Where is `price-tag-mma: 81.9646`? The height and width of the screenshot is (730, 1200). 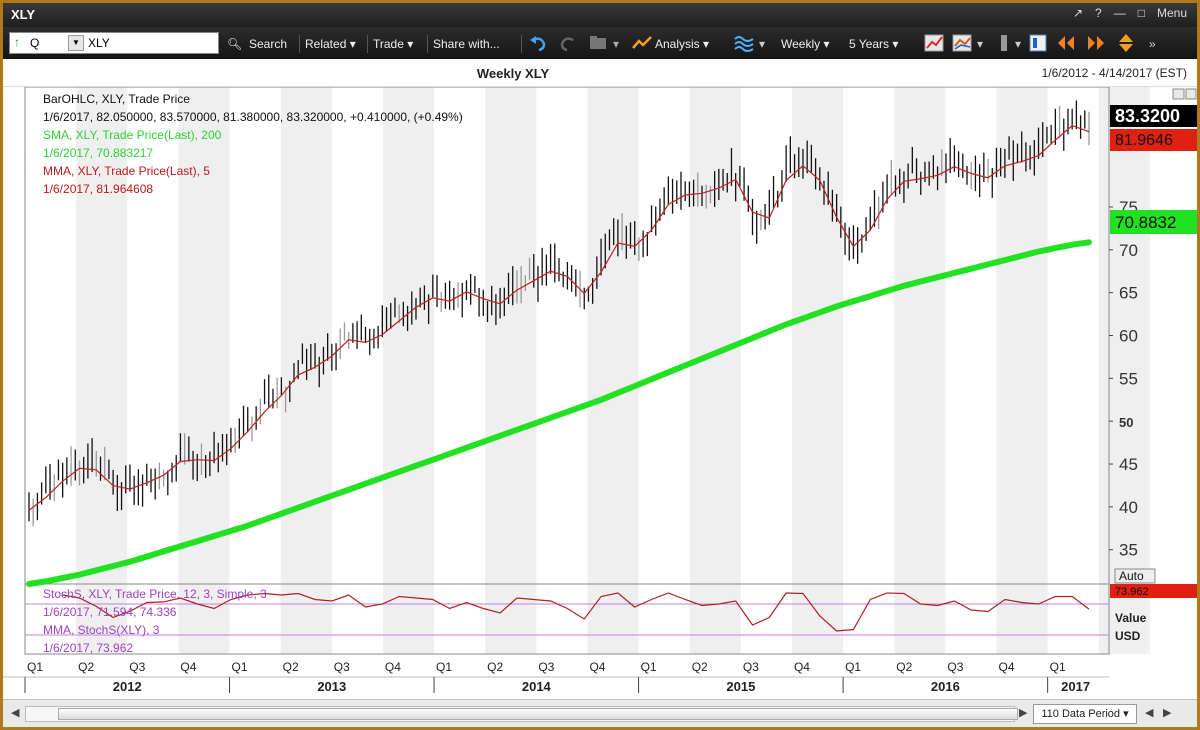
price-tag-mma: 81.9646 is located at coordinates (1153, 140).